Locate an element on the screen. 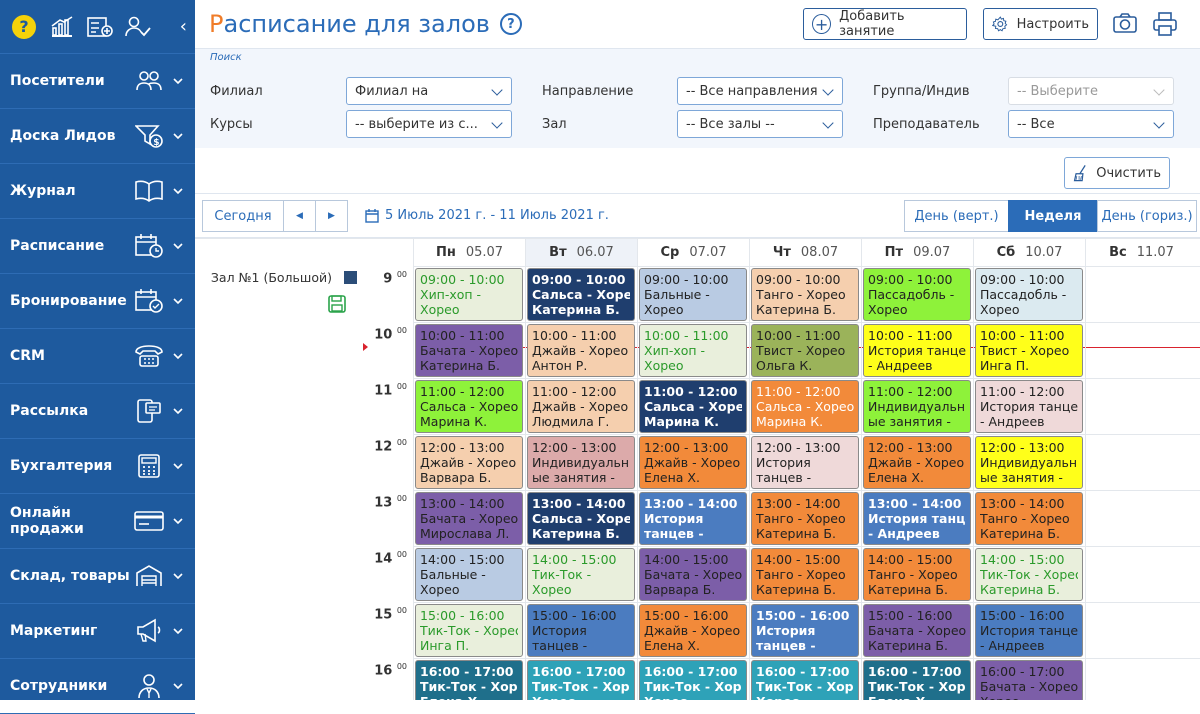 The height and width of the screenshot is (714, 1200). calendar-check-icon is located at coordinates (149, 301).